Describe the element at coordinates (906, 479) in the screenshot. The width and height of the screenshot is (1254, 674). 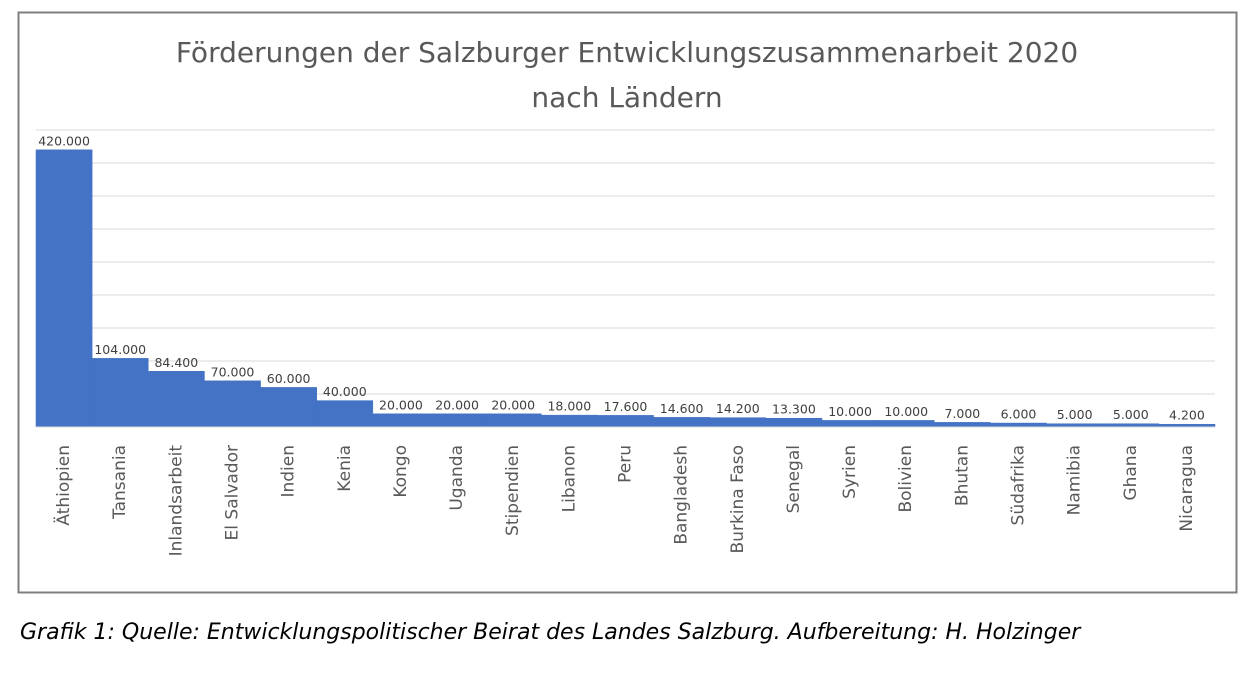
I see `x-tick-label: Bolivien` at that location.